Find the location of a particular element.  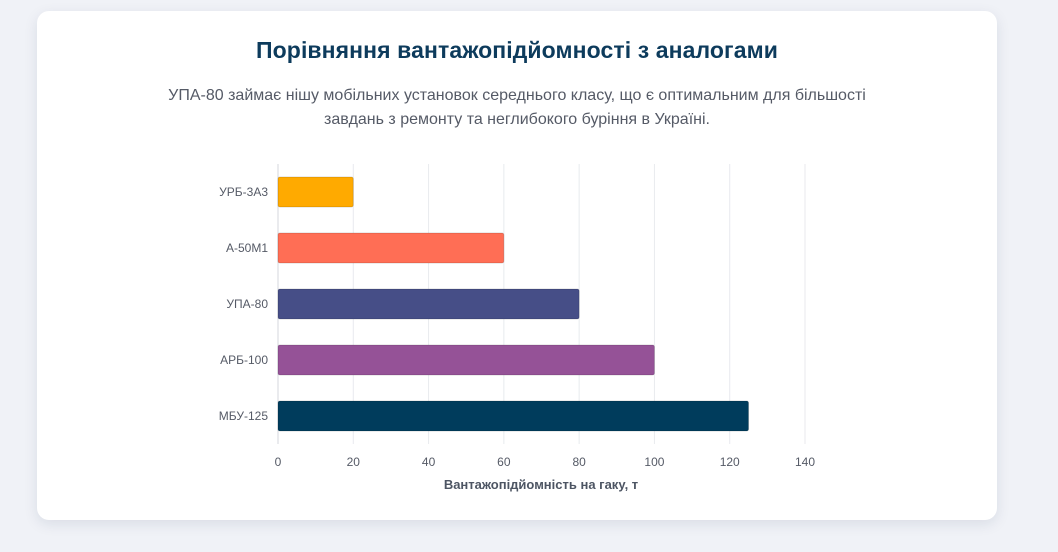

x-tick-label: 20 is located at coordinates (354, 462).